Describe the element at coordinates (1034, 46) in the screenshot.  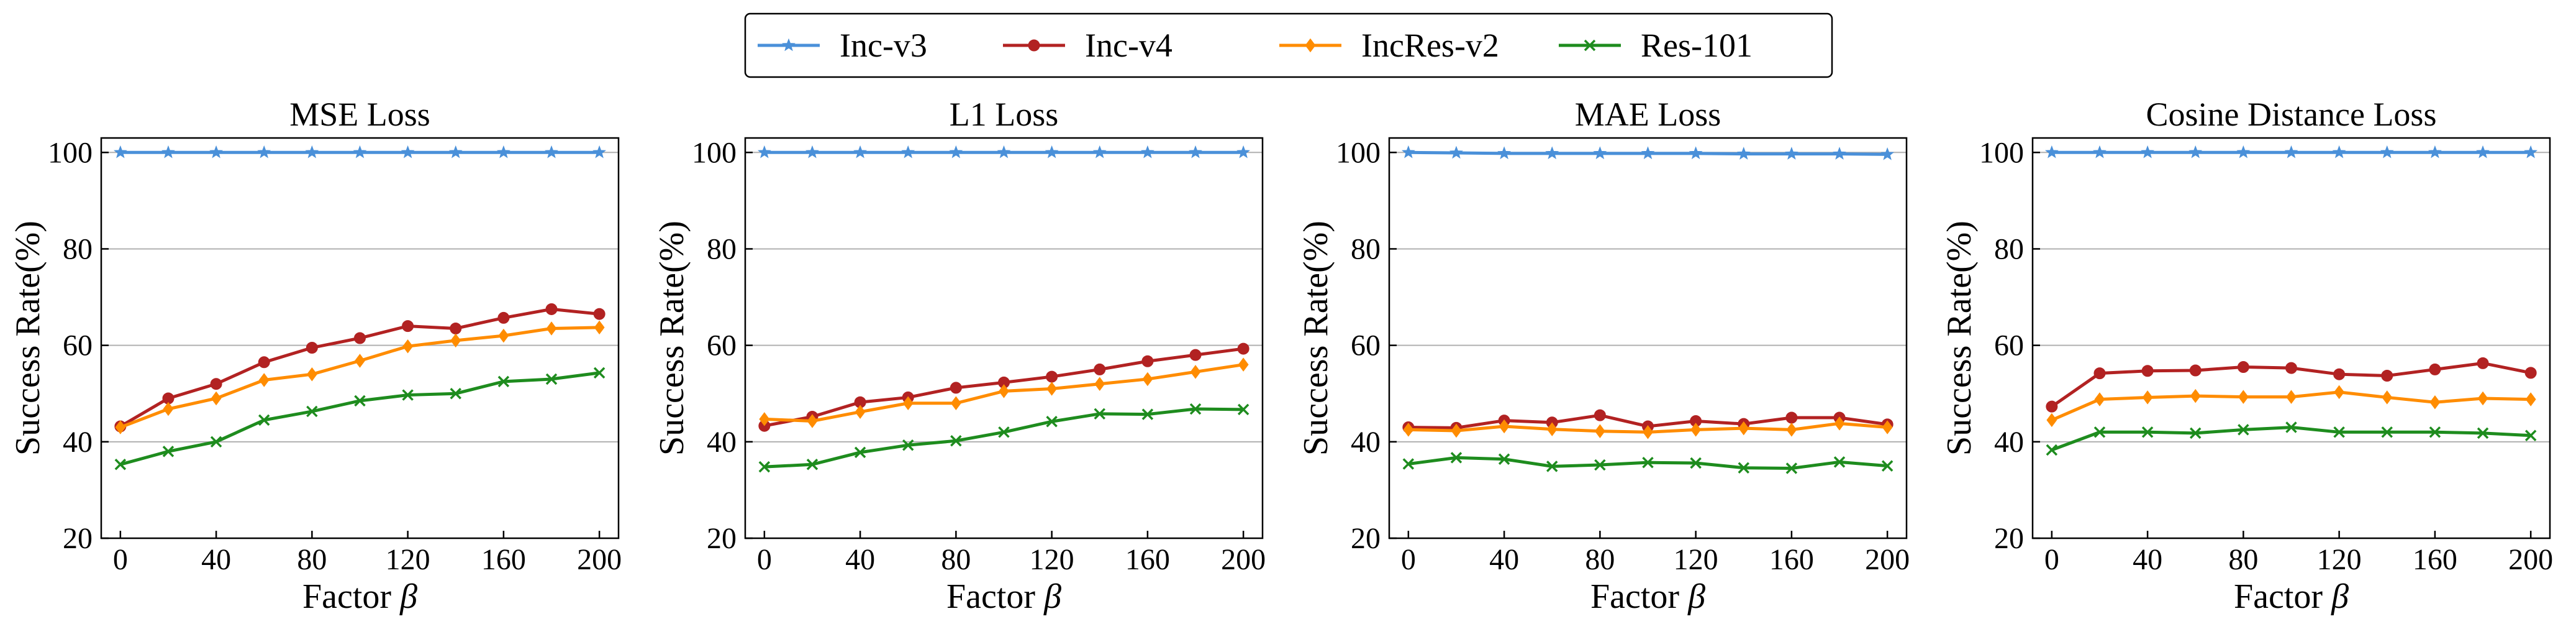
I see `legend-marker-inc-v4` at that location.